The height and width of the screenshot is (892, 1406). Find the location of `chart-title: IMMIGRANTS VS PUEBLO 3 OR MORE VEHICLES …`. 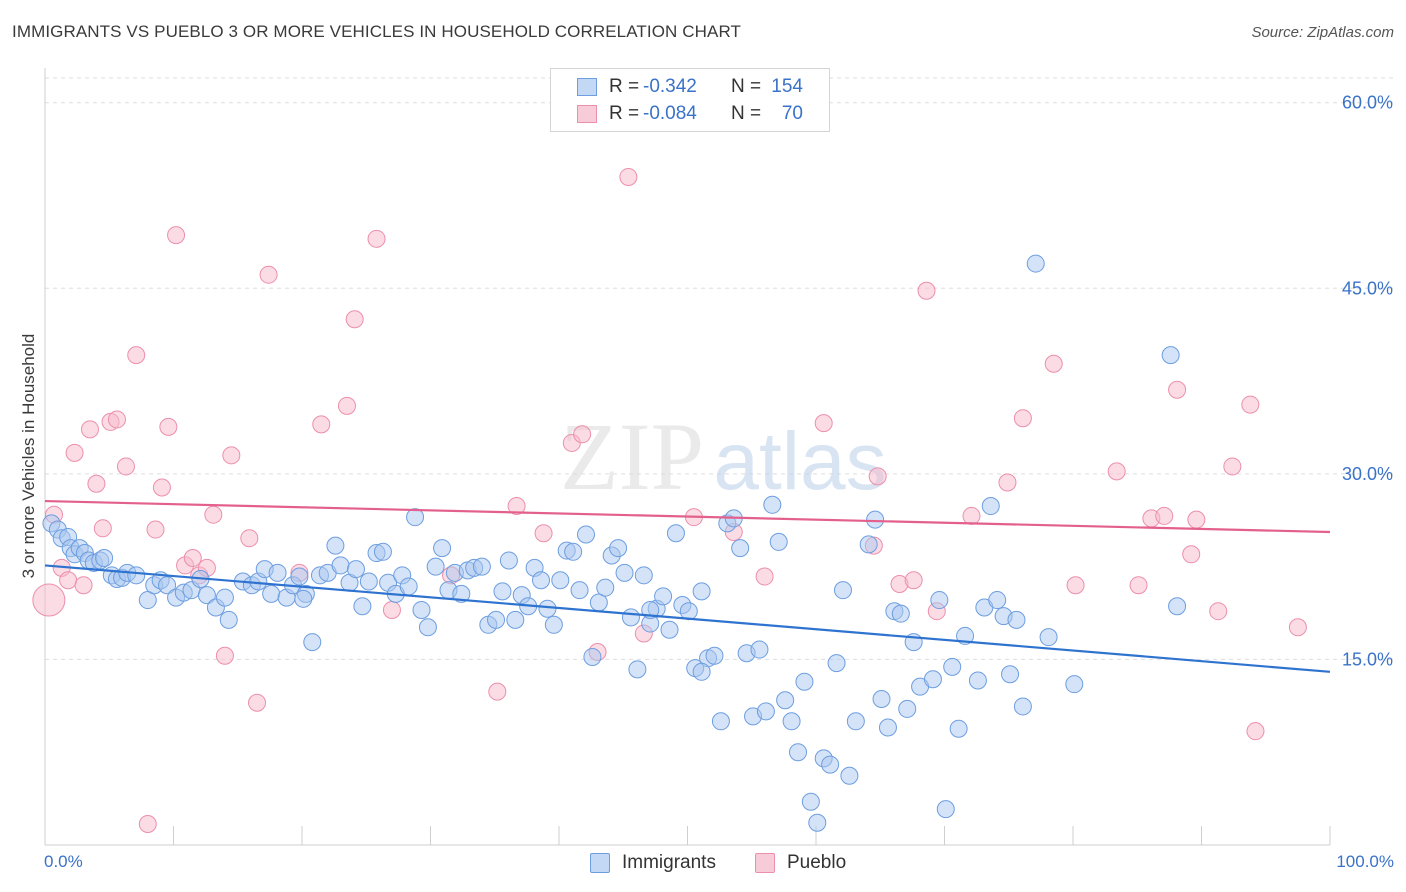

chart-title: IMMIGRANTS VS PUEBLO 3 OR MORE VEHICLES … is located at coordinates (376, 31).